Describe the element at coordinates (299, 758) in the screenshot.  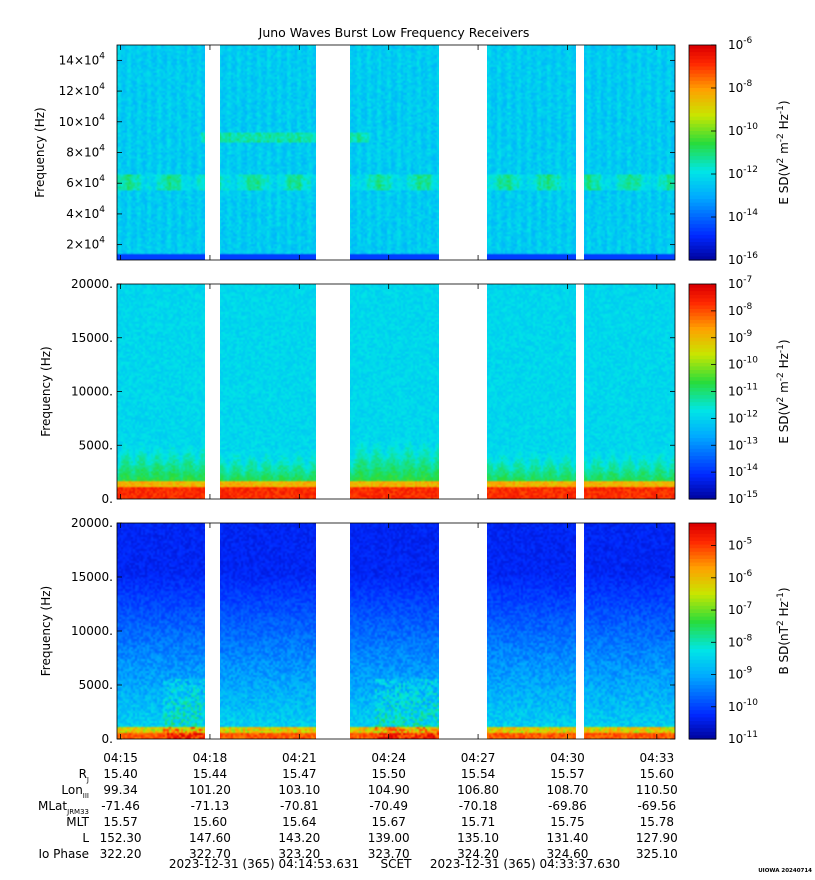
I see `time-tick-label: 04:21` at that location.